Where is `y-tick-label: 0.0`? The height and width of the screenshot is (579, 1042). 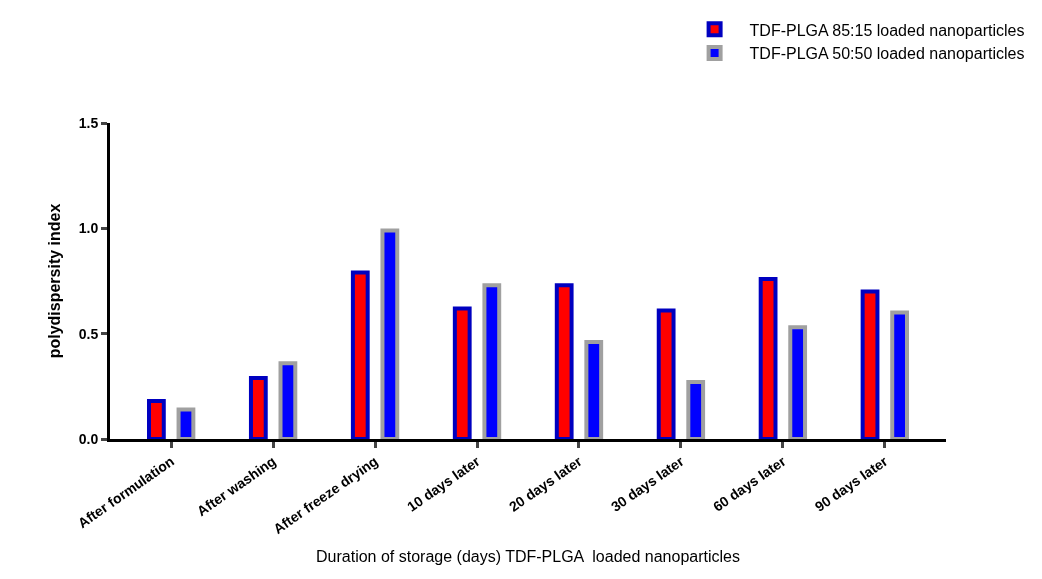
y-tick-label: 0.0 is located at coordinates (88, 438).